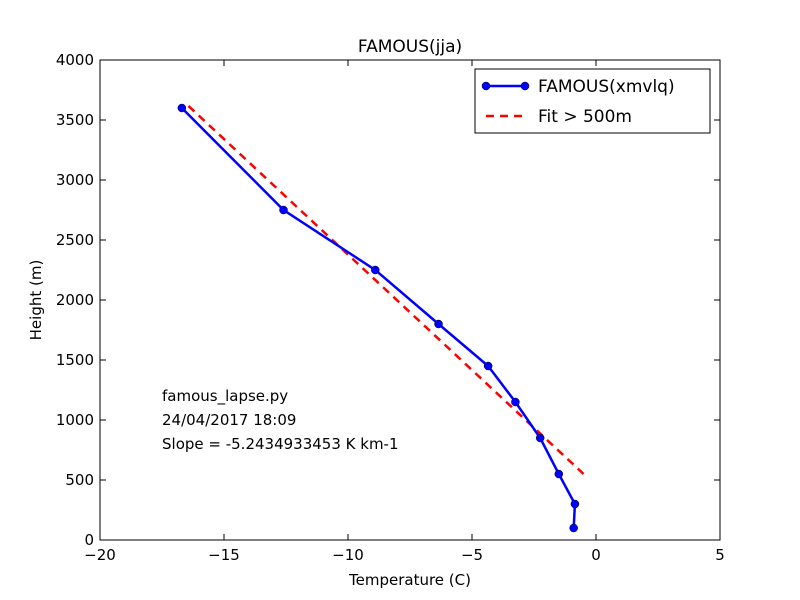 Image resolution: width=800 pixels, height=600 pixels. What do you see at coordinates (89, 540) in the screenshot?
I see `y-tick-label: 0` at bounding box center [89, 540].